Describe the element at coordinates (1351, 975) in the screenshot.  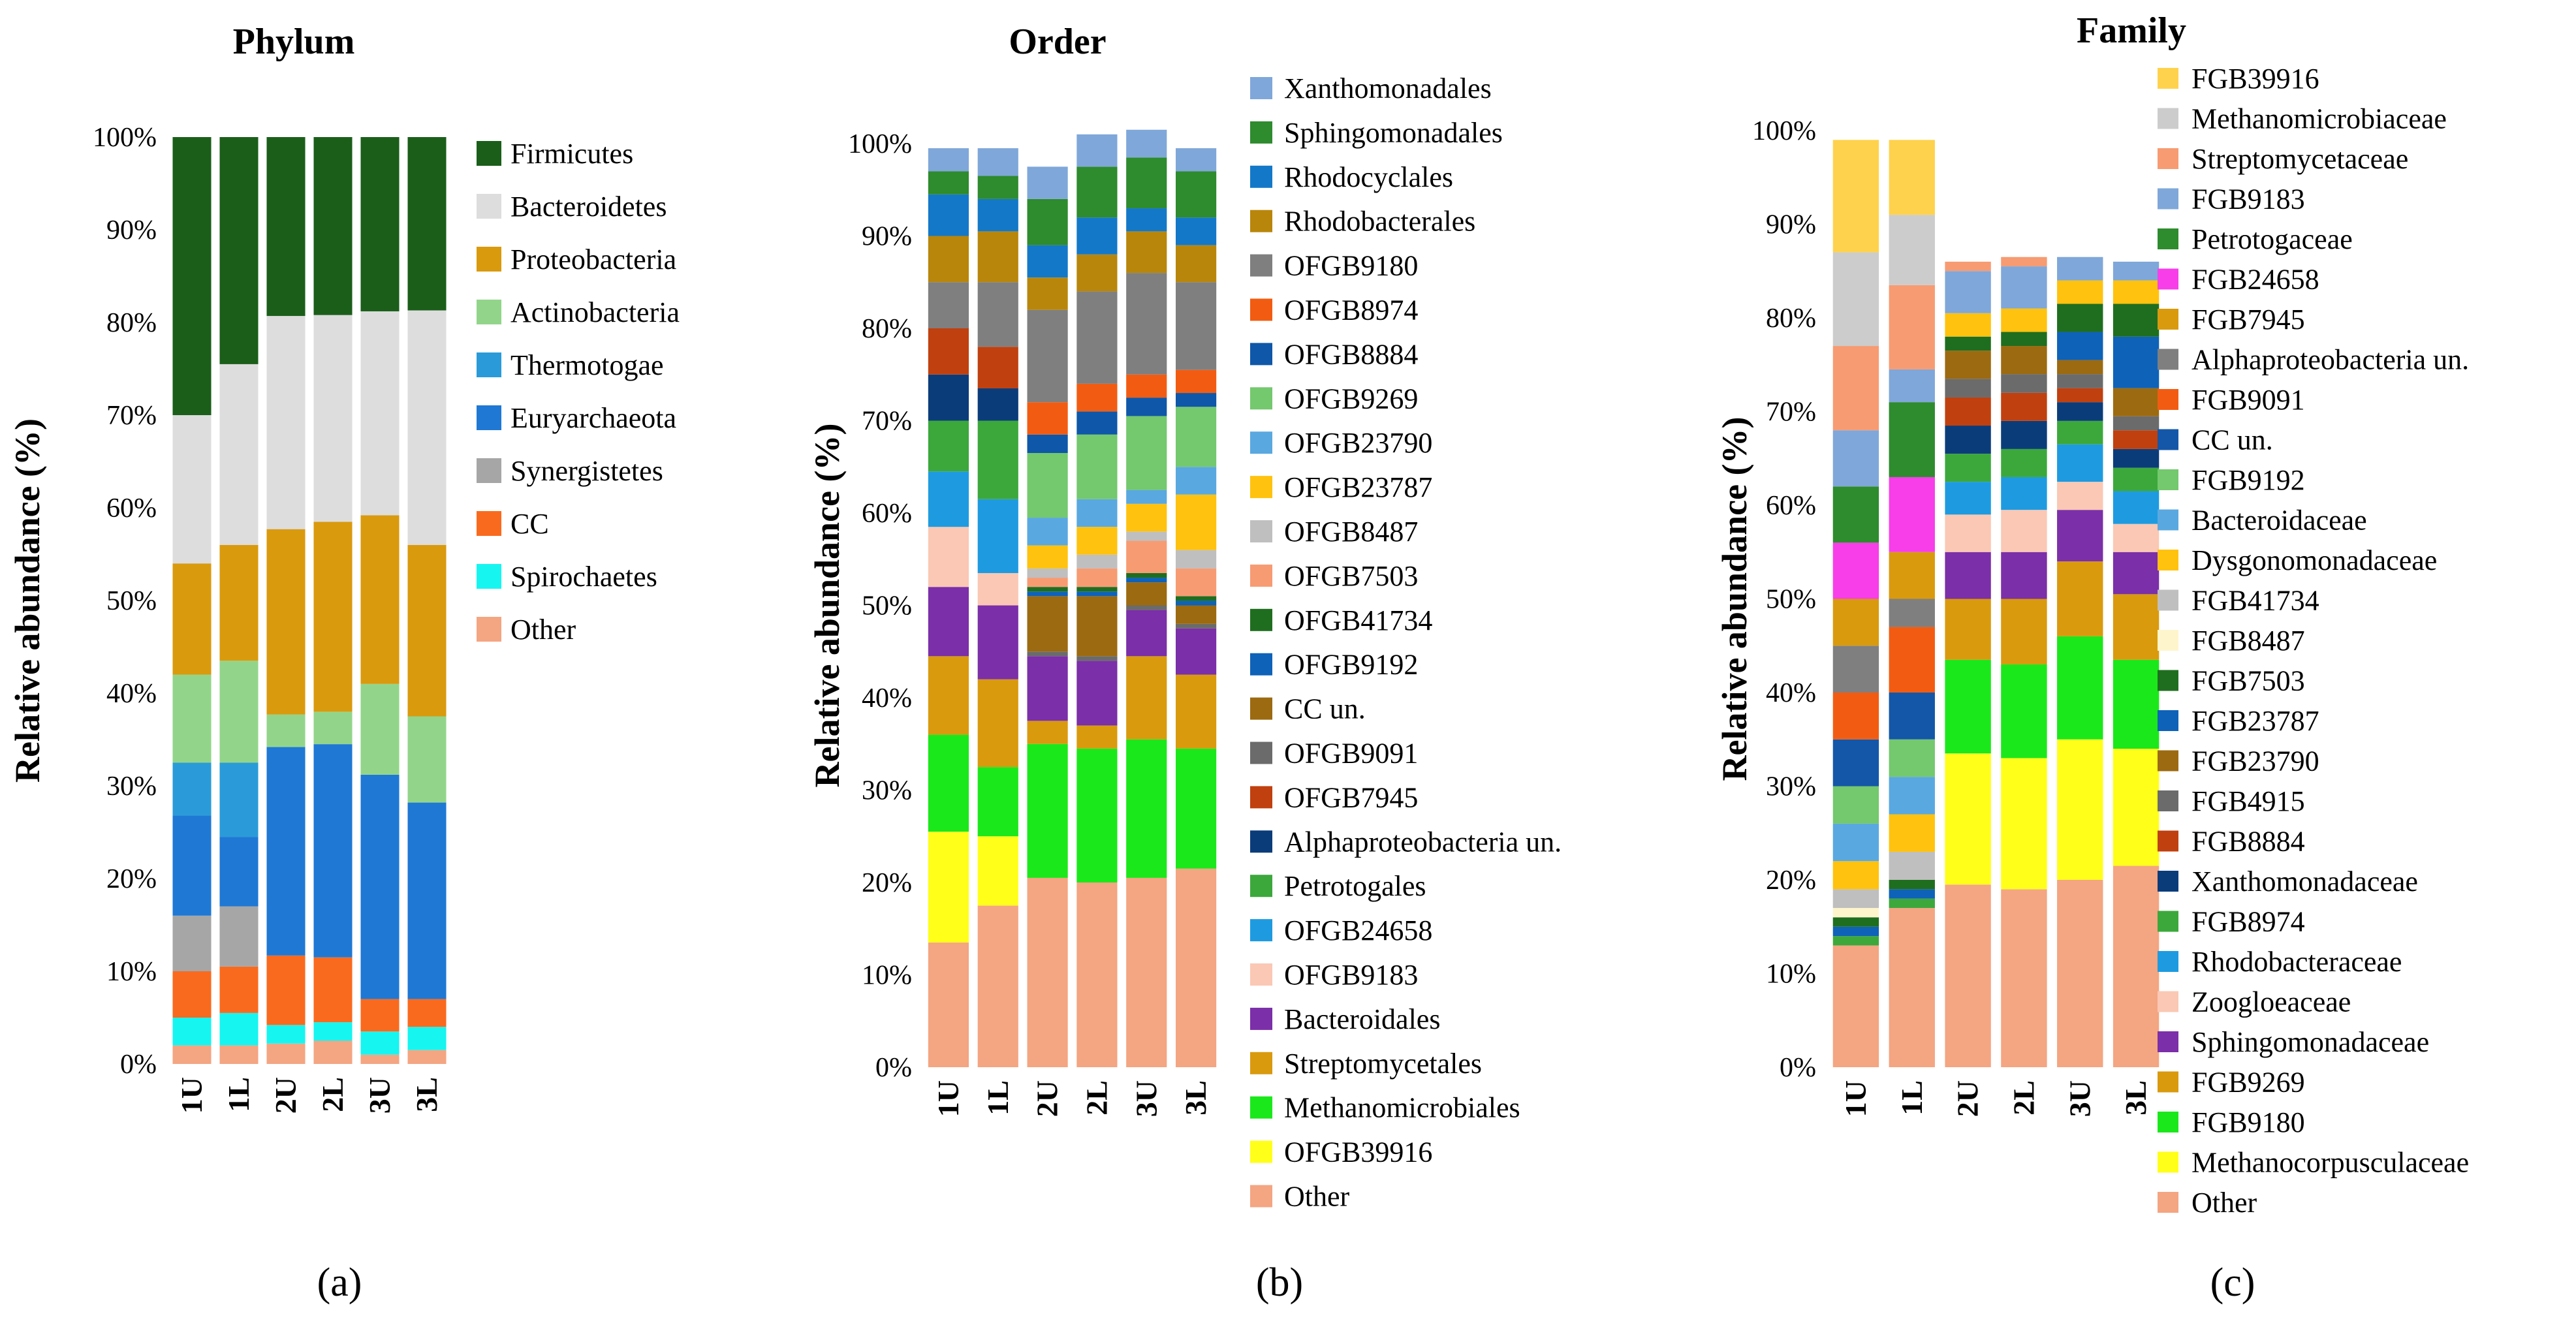
I see `order-legend-label: OFGB9183` at that location.